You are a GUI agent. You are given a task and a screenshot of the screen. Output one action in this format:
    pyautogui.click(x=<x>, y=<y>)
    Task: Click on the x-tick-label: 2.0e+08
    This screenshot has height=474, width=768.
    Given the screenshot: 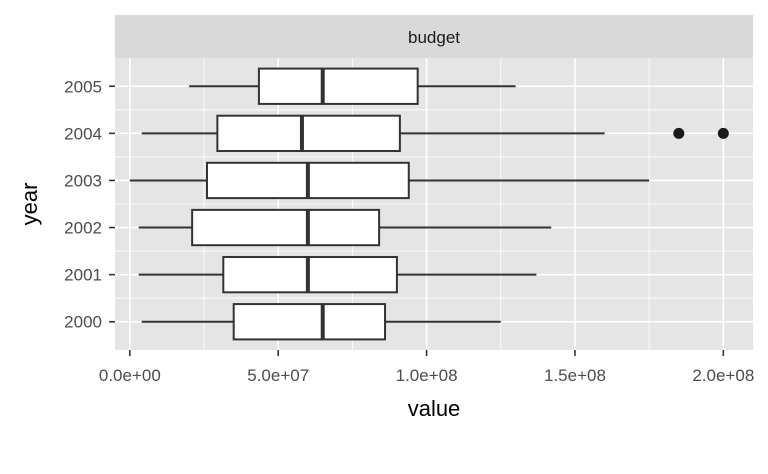 What is the action you would take?
    pyautogui.click(x=723, y=375)
    